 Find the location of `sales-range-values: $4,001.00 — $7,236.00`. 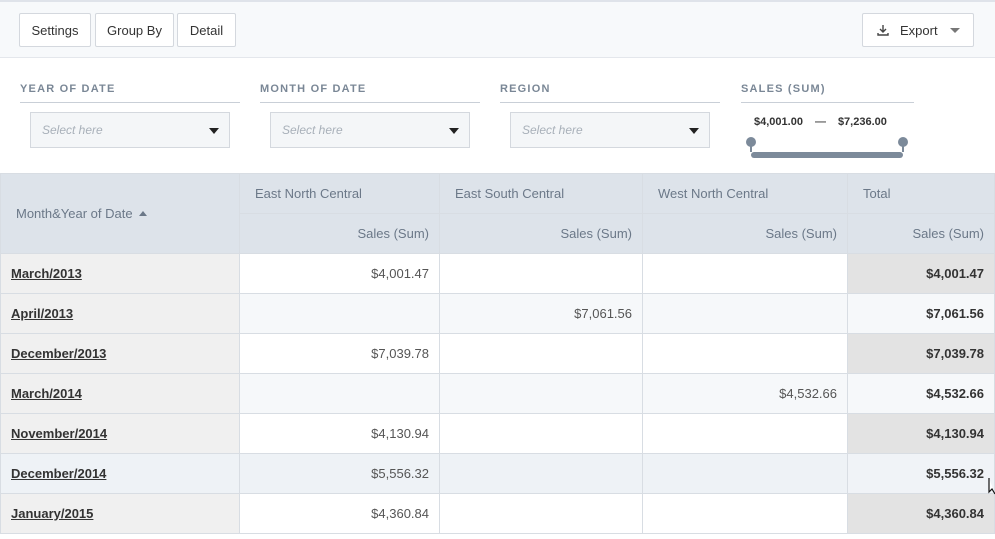

sales-range-values: $4,001.00 — $7,236.00 is located at coordinates (820, 122).